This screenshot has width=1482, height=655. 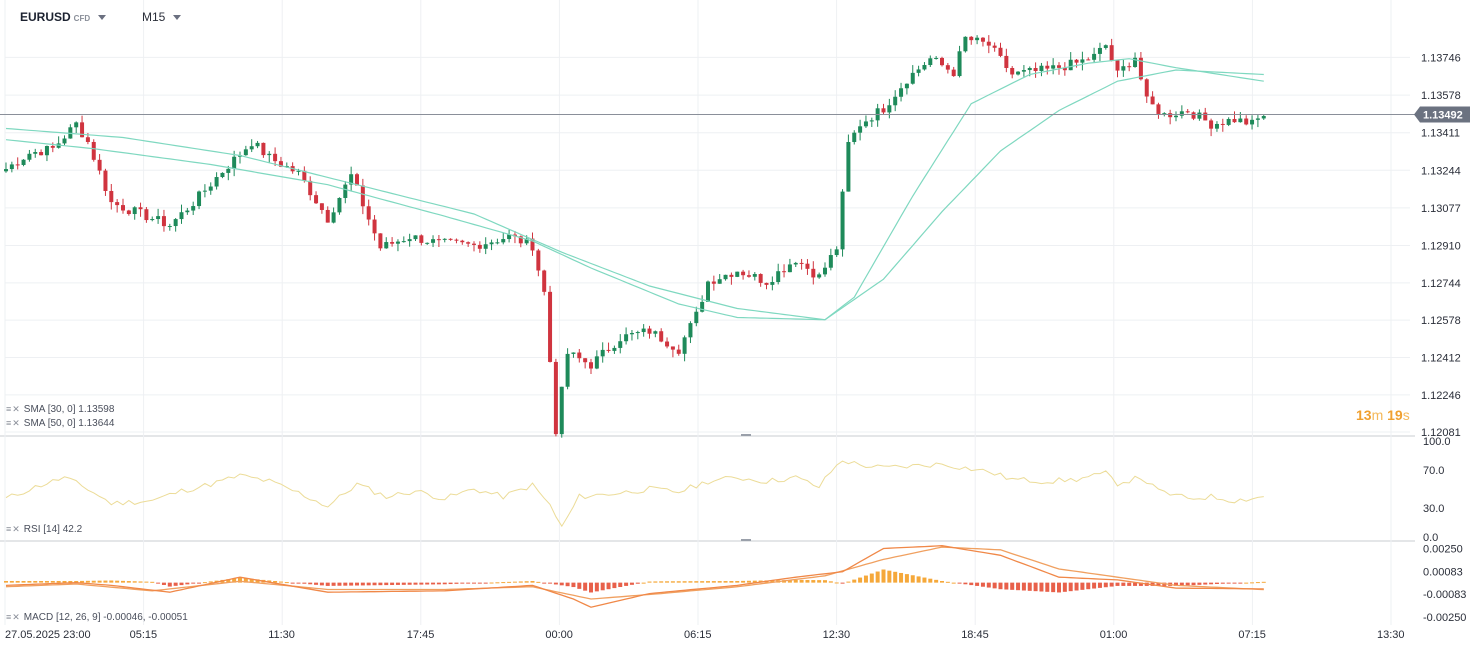 What do you see at coordinates (60, 409) in the screenshot?
I see `sma30-legend: ≡✕ SMA [30, 0] 1.13598` at bounding box center [60, 409].